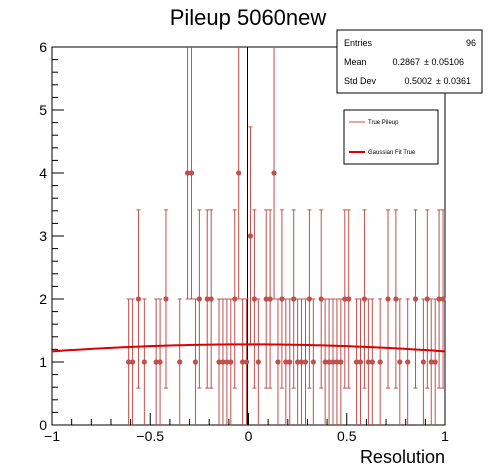 The image size is (496, 472). I want to click on stats-mean-label: Mean, so click(355, 62).